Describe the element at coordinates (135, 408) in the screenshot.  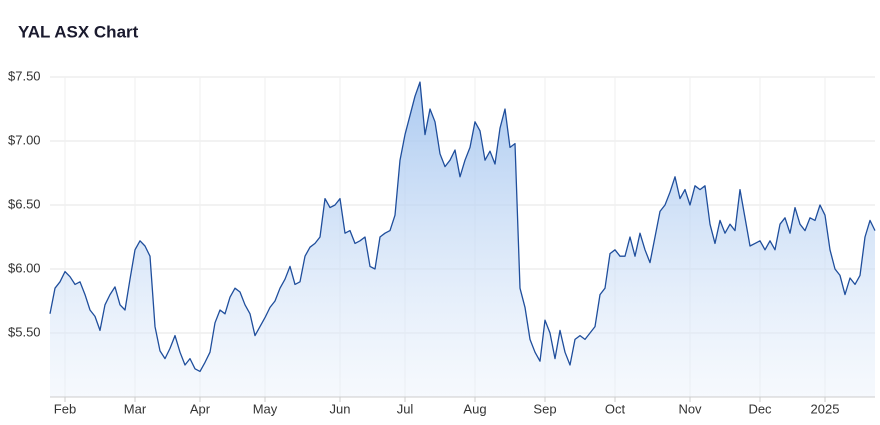
I see `x-tick-label: Mar` at that location.